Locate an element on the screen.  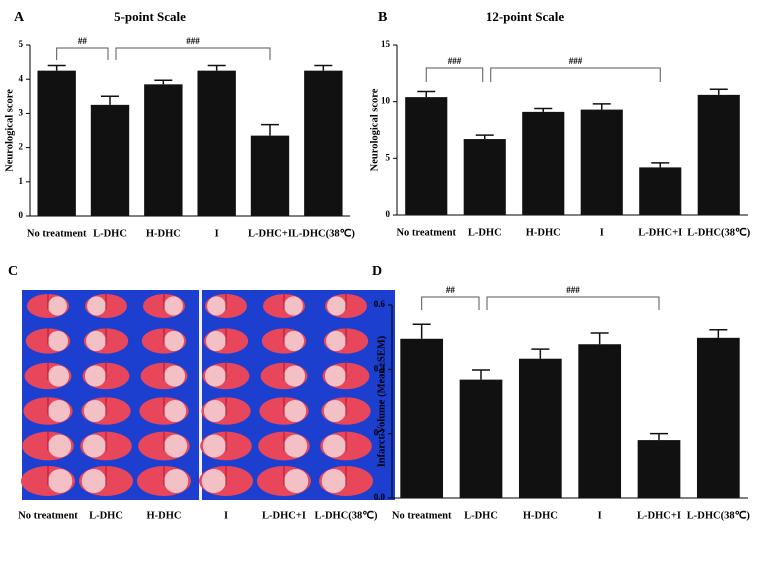
y-tick-label: 10 is located at coordinates (386, 101).